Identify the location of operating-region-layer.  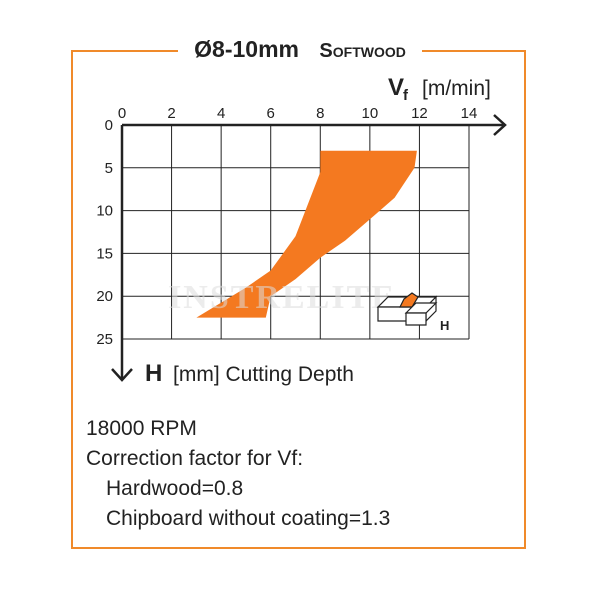
(306, 234).